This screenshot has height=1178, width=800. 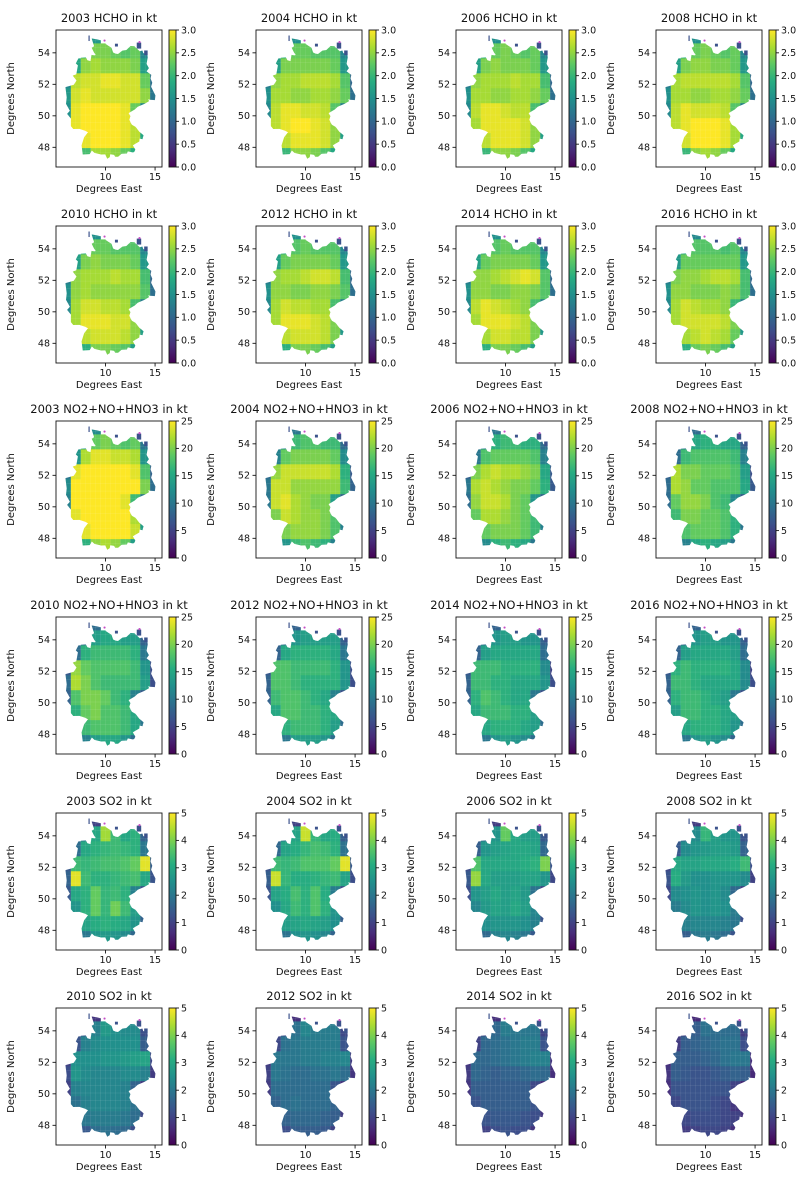 I want to click on plot-title: 2004 HCHO in kt, so click(x=309, y=18).